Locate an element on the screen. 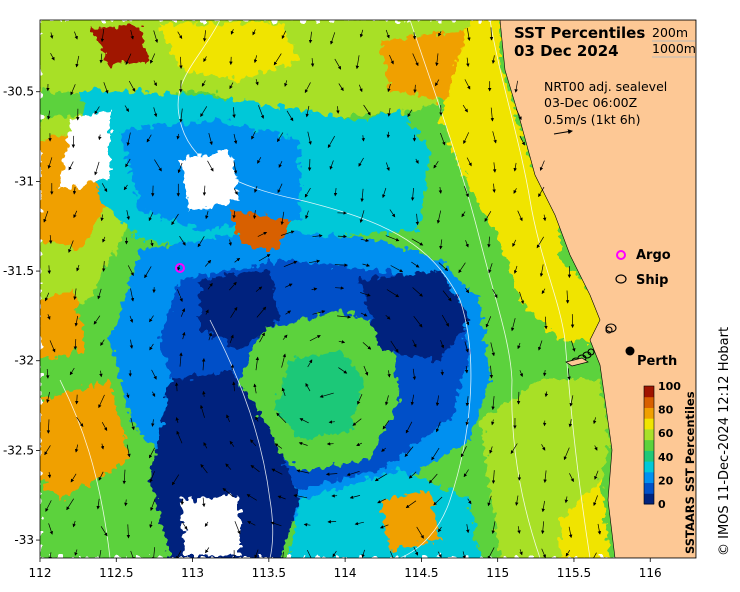 The image size is (740, 592). argo-float-marker is located at coordinates (180, 268).